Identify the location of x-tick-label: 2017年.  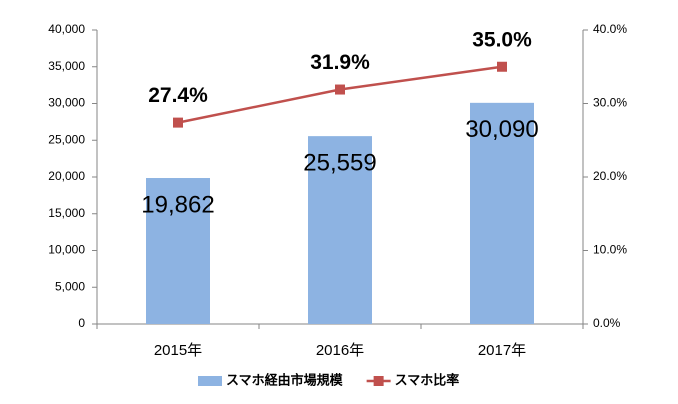
(502, 350).